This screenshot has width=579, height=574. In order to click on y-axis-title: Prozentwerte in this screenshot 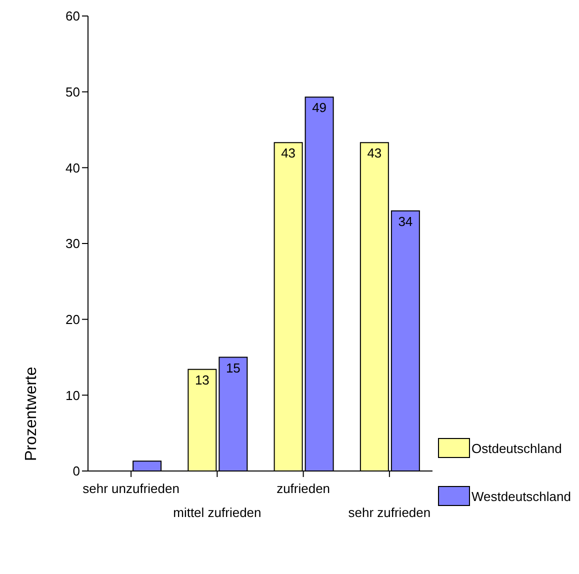, I will do `click(31, 413)`.